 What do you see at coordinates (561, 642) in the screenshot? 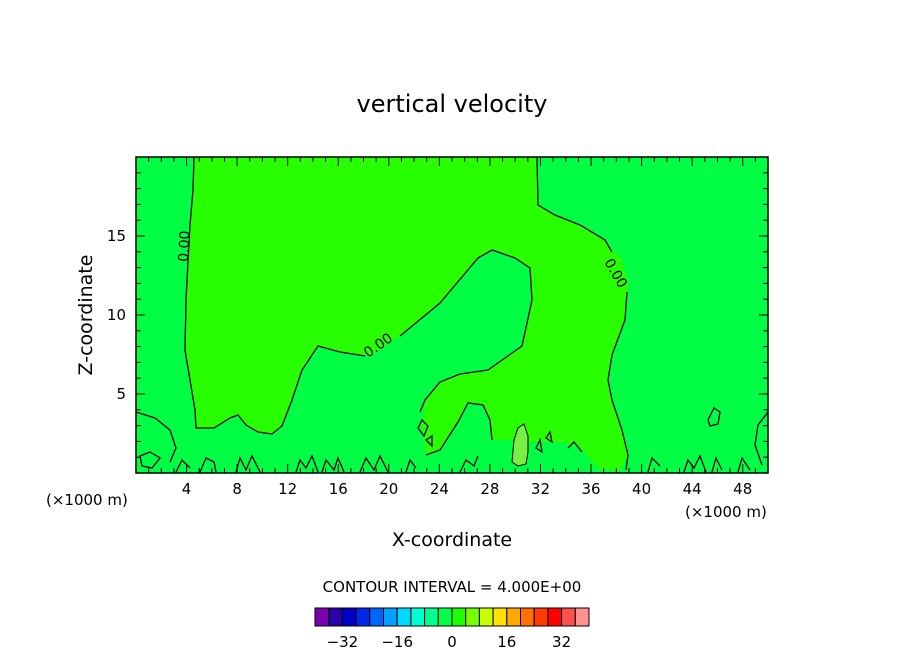
I see `colorbar-tick-label: 32` at bounding box center [561, 642].